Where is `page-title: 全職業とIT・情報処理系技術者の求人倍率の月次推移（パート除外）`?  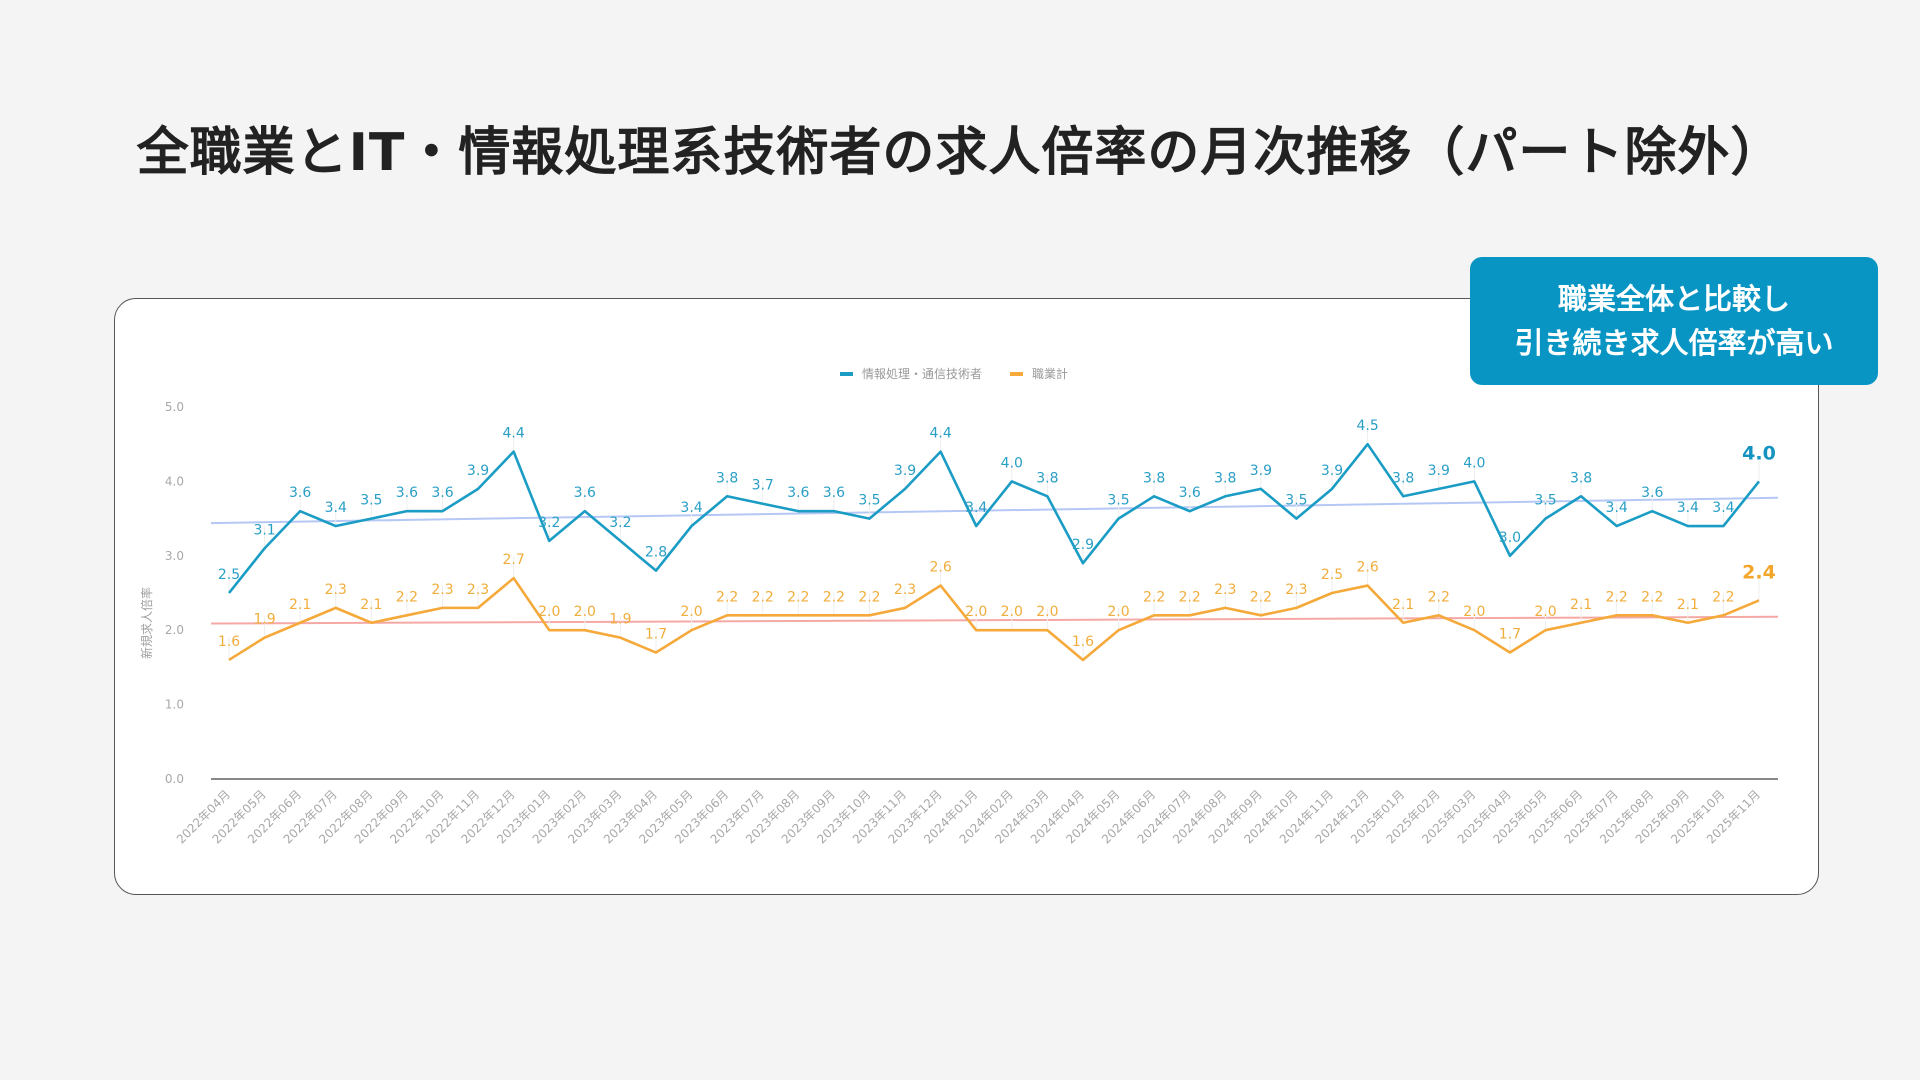 page-title: 全職業とIT・情報処理系技術者の求人倍率の月次推移（パート除外） is located at coordinates (960, 153).